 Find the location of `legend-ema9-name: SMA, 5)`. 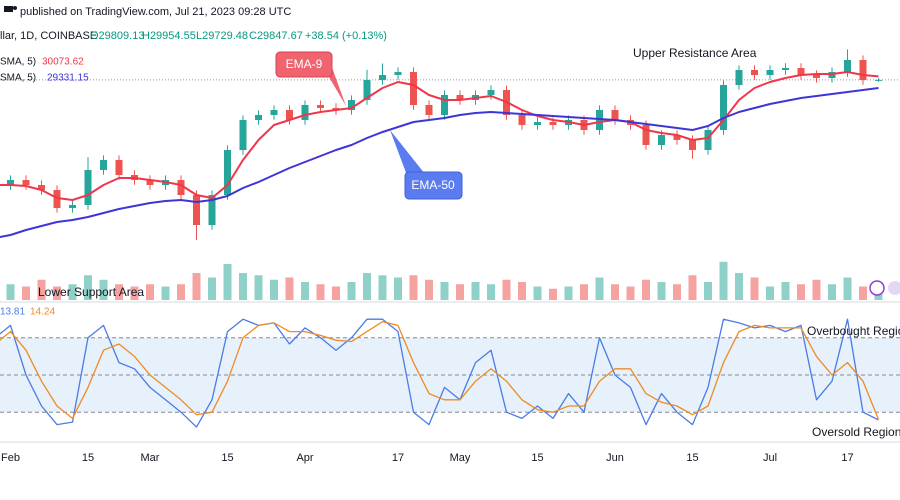

legend-ema9-name: SMA, 5) is located at coordinates (18, 62).